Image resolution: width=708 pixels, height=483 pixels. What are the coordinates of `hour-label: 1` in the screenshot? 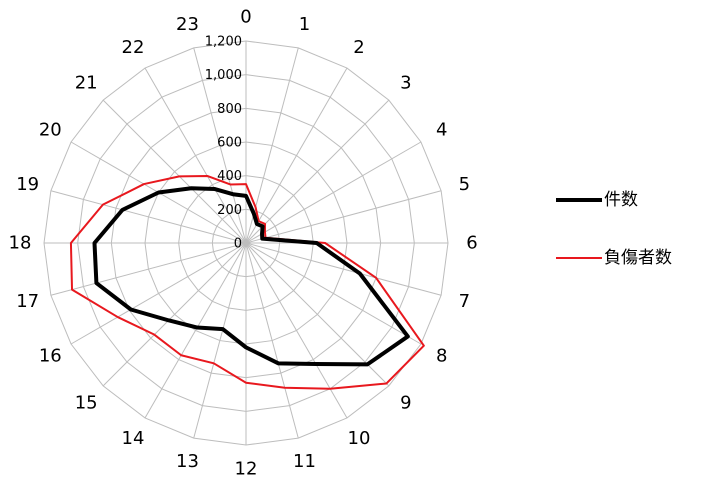 It's located at (304, 24).